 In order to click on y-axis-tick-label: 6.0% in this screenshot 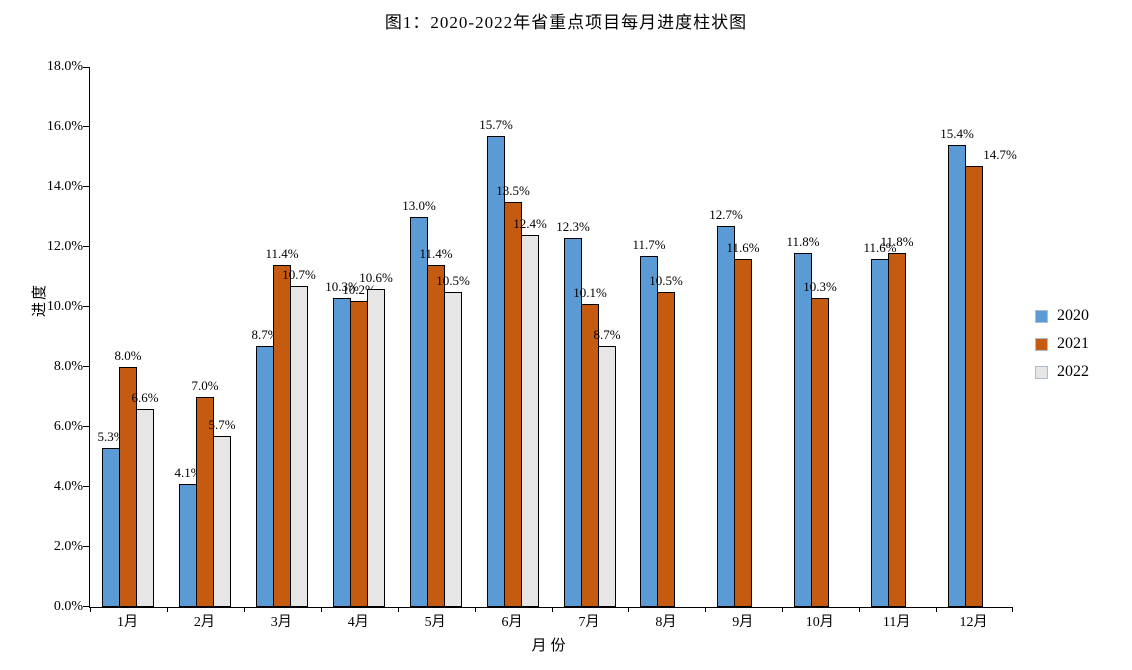, I will do `click(68, 426)`.